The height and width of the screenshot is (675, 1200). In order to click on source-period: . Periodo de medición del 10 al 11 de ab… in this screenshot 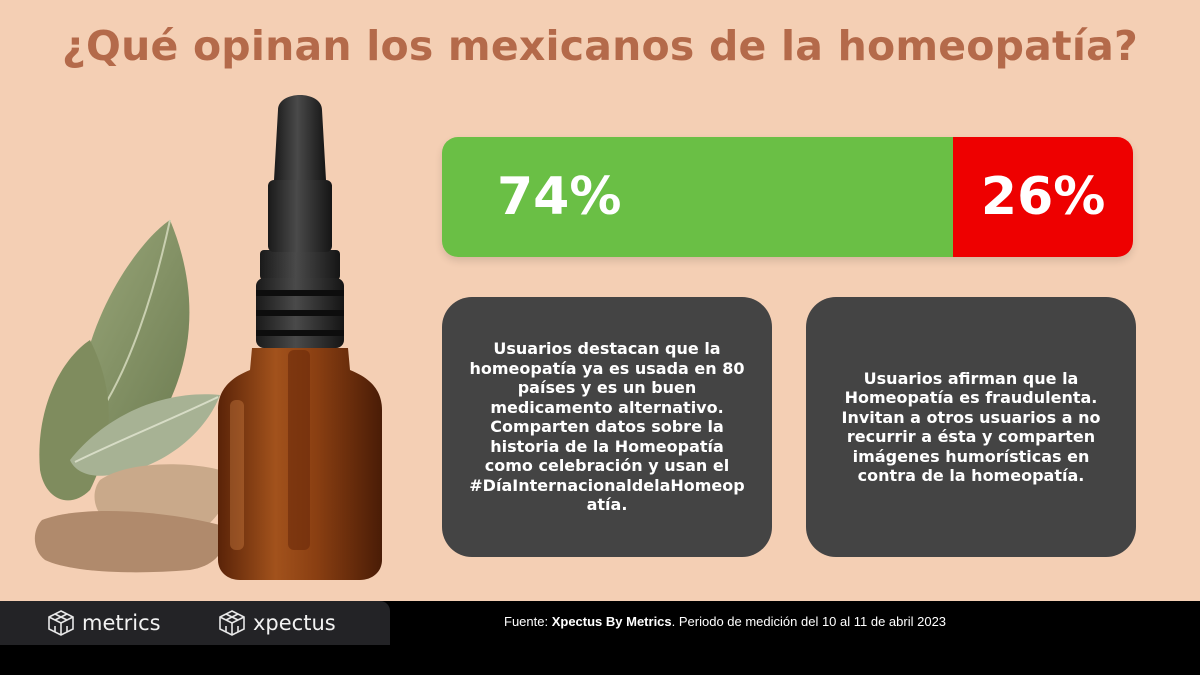, I will do `click(809, 621)`.